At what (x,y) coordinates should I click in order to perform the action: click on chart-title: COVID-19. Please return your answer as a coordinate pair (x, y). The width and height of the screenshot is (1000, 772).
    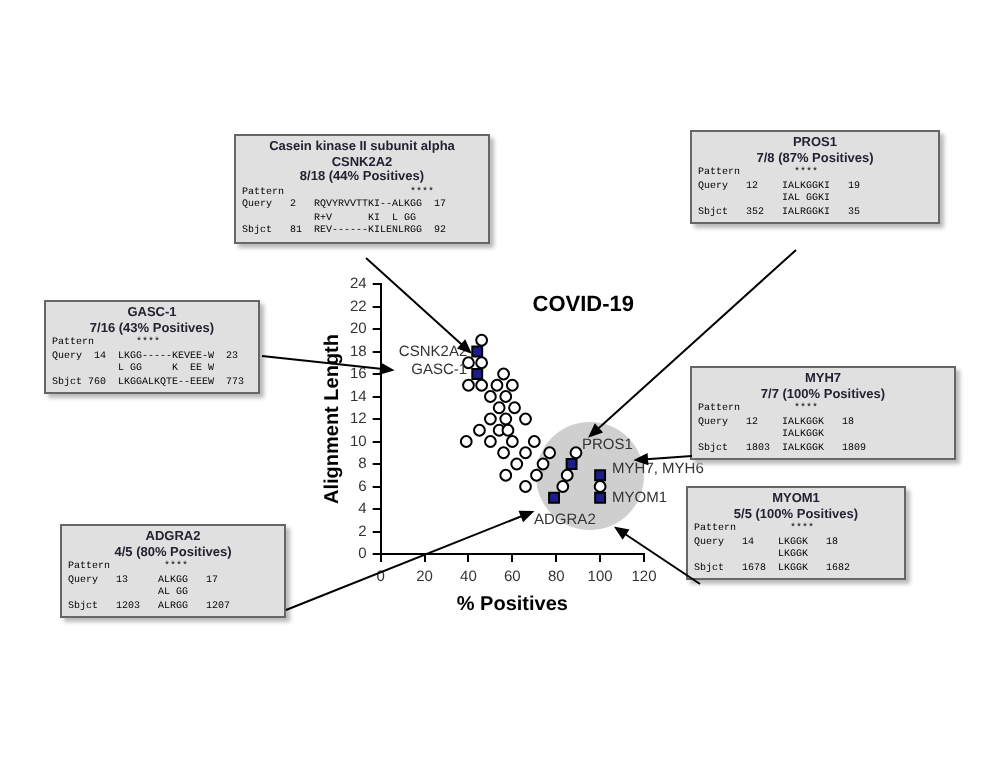
    Looking at the image, I should click on (583, 305).